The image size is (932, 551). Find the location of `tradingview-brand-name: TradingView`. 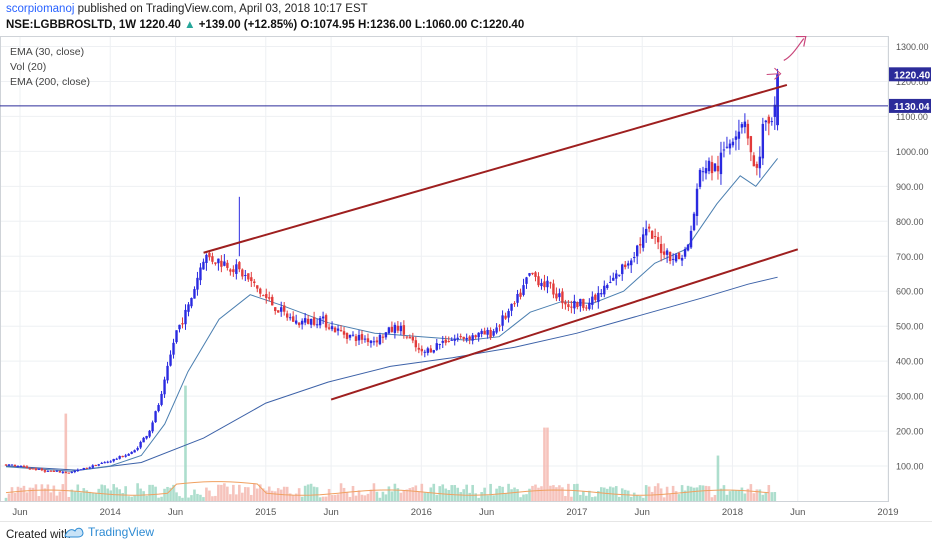

tradingview-brand-name: TradingView is located at coordinates (121, 532).